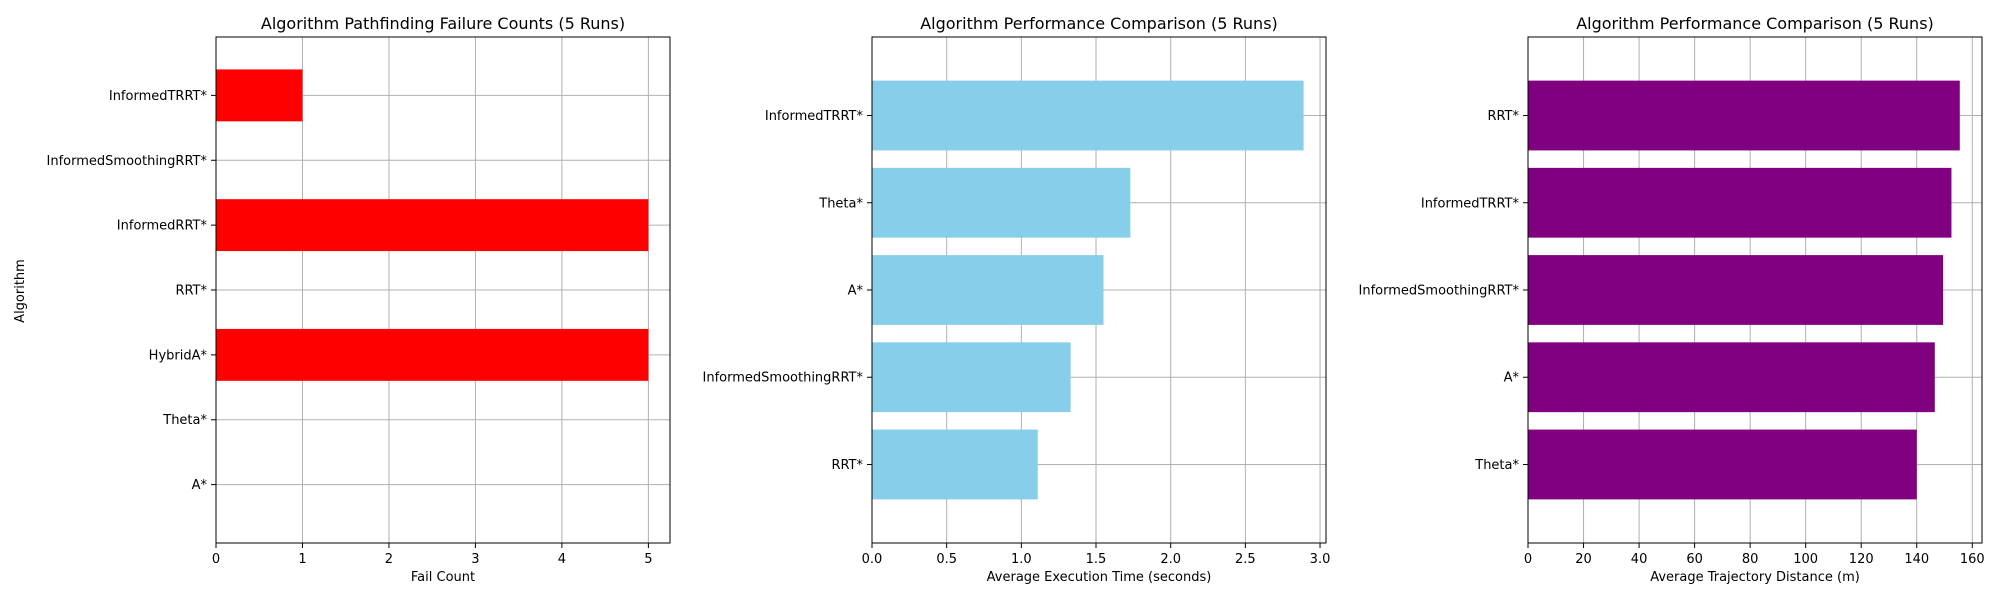 The height and width of the screenshot is (600, 2000). What do you see at coordinates (1861, 559) in the screenshot?
I see `x-tick-label: 120` at bounding box center [1861, 559].